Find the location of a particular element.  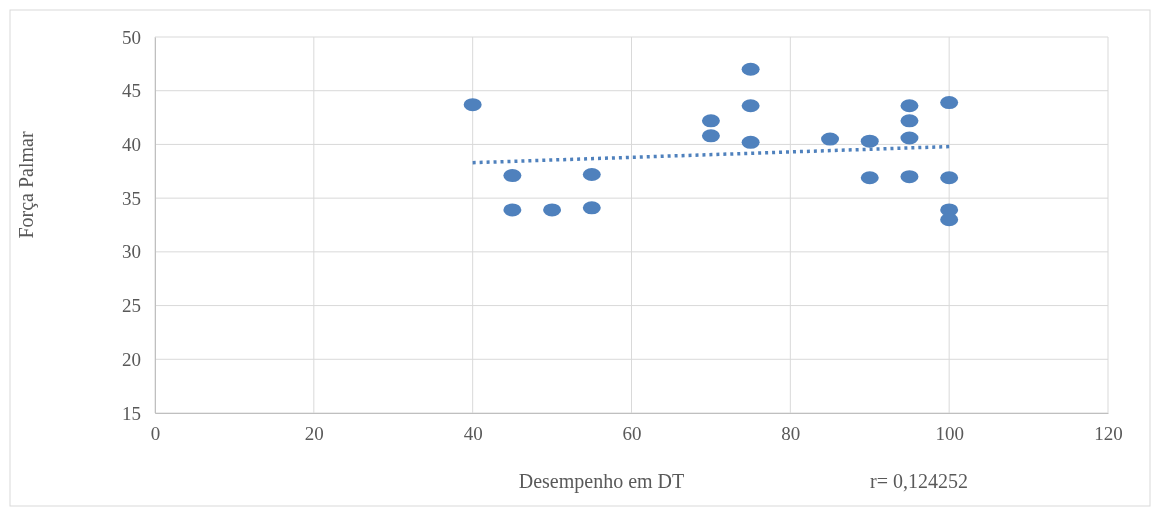

y-tick-label: 45 is located at coordinates (131, 91).